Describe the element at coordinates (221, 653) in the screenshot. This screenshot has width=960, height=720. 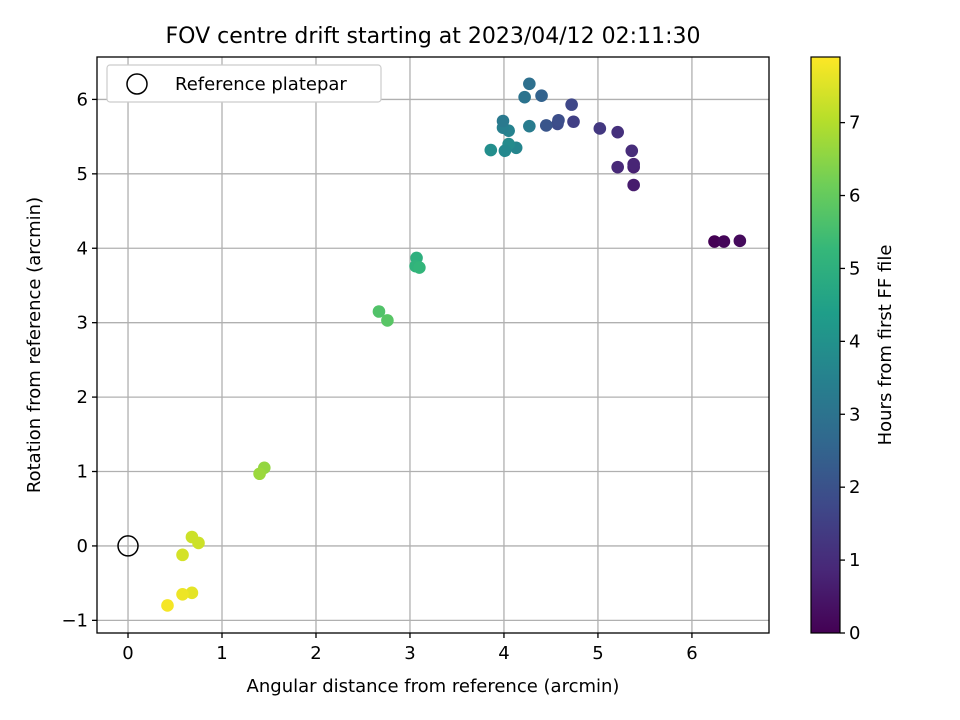
I see `x-tick-label: 1` at that location.